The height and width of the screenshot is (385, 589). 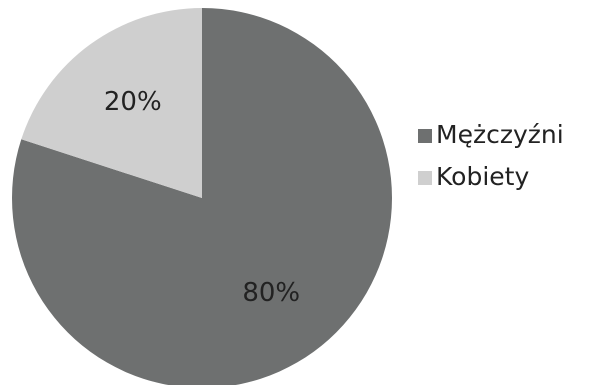 I want to click on legend: Mężczyźni Kobiety, so click(x=491, y=155).